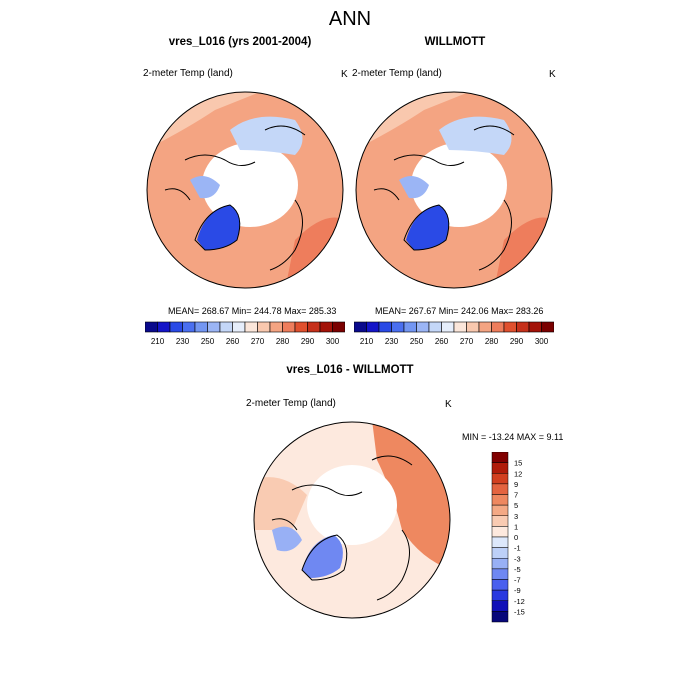 The width and height of the screenshot is (700, 700). What do you see at coordinates (517, 548) in the screenshot?
I see `colorbar-tick-label: -1` at bounding box center [517, 548].